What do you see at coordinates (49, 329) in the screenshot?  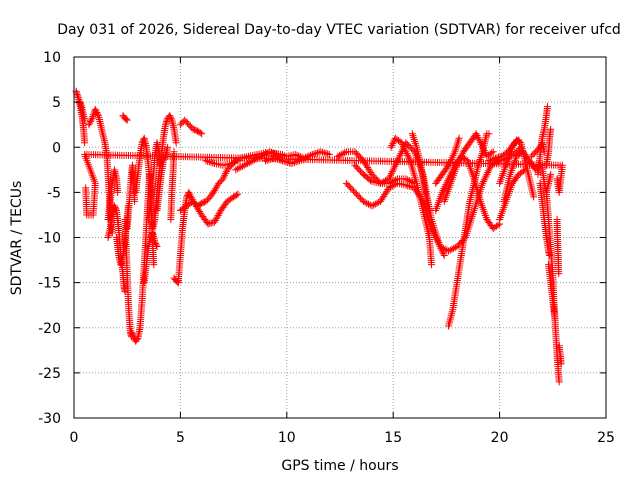 I see `y-tick-label: -20` at bounding box center [49, 329].